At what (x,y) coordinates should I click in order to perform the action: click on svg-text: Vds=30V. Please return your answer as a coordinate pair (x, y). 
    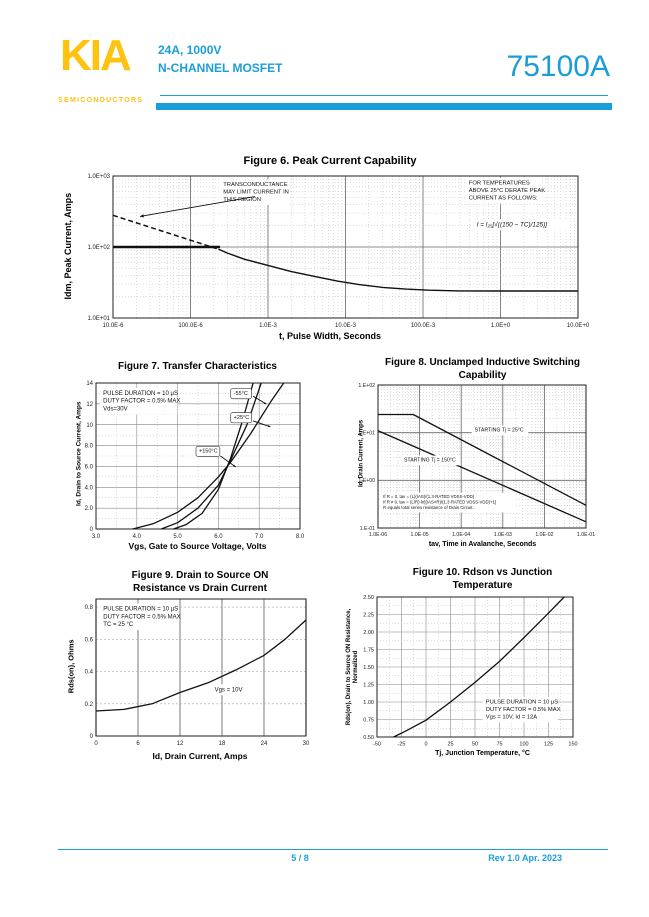
    Looking at the image, I should click on (115, 409).